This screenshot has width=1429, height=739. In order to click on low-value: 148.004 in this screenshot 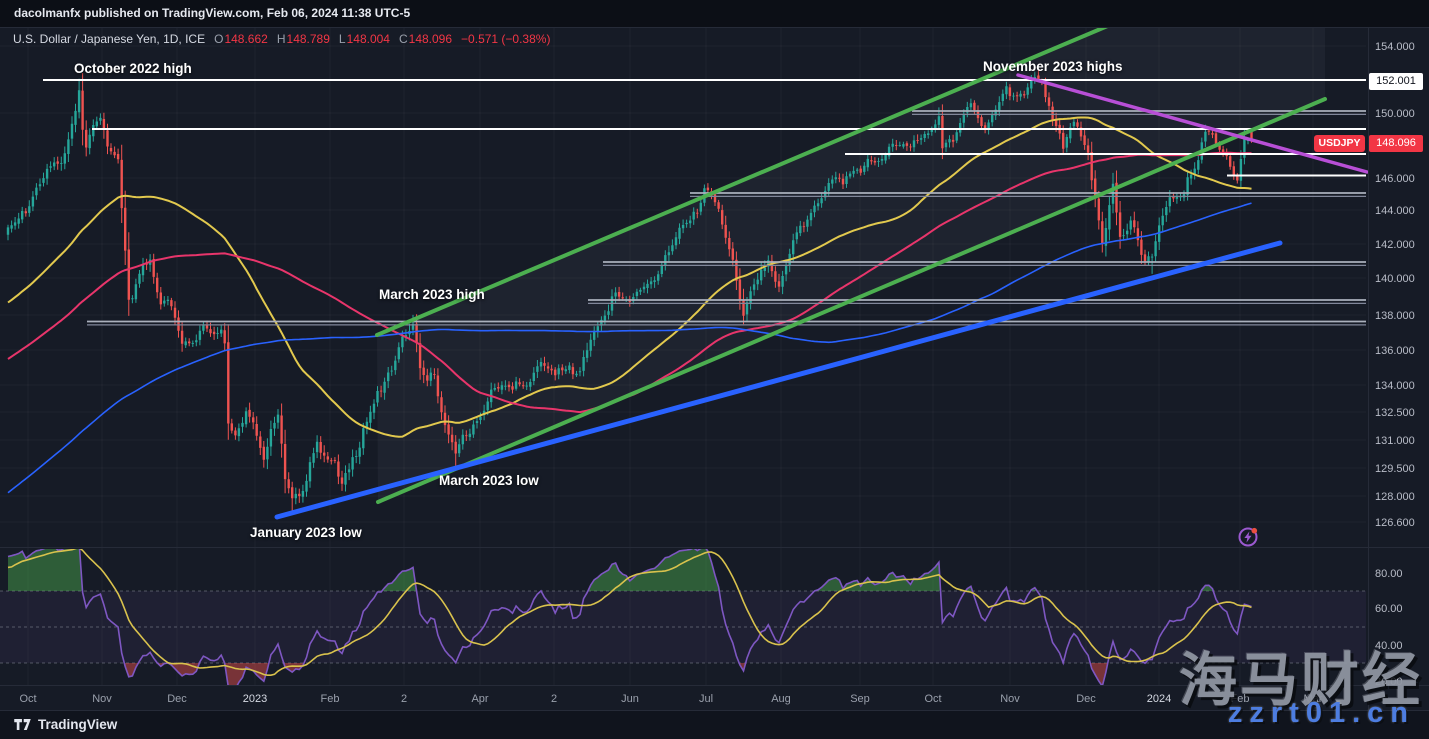, I will do `click(368, 39)`.